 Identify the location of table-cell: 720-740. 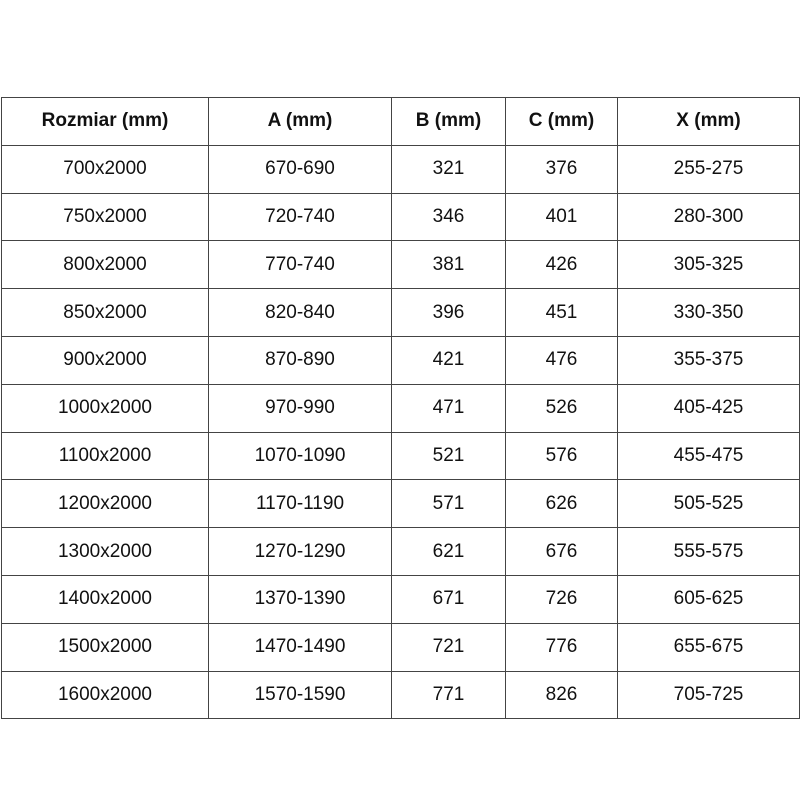
(300, 217).